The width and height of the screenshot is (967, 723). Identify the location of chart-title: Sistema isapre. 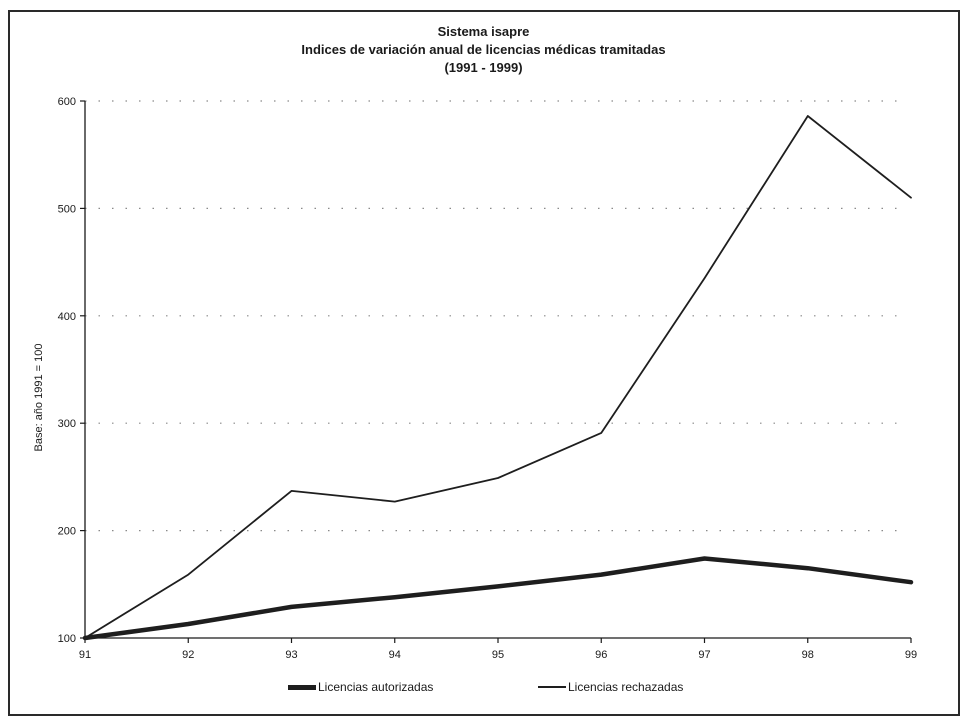
(483, 31).